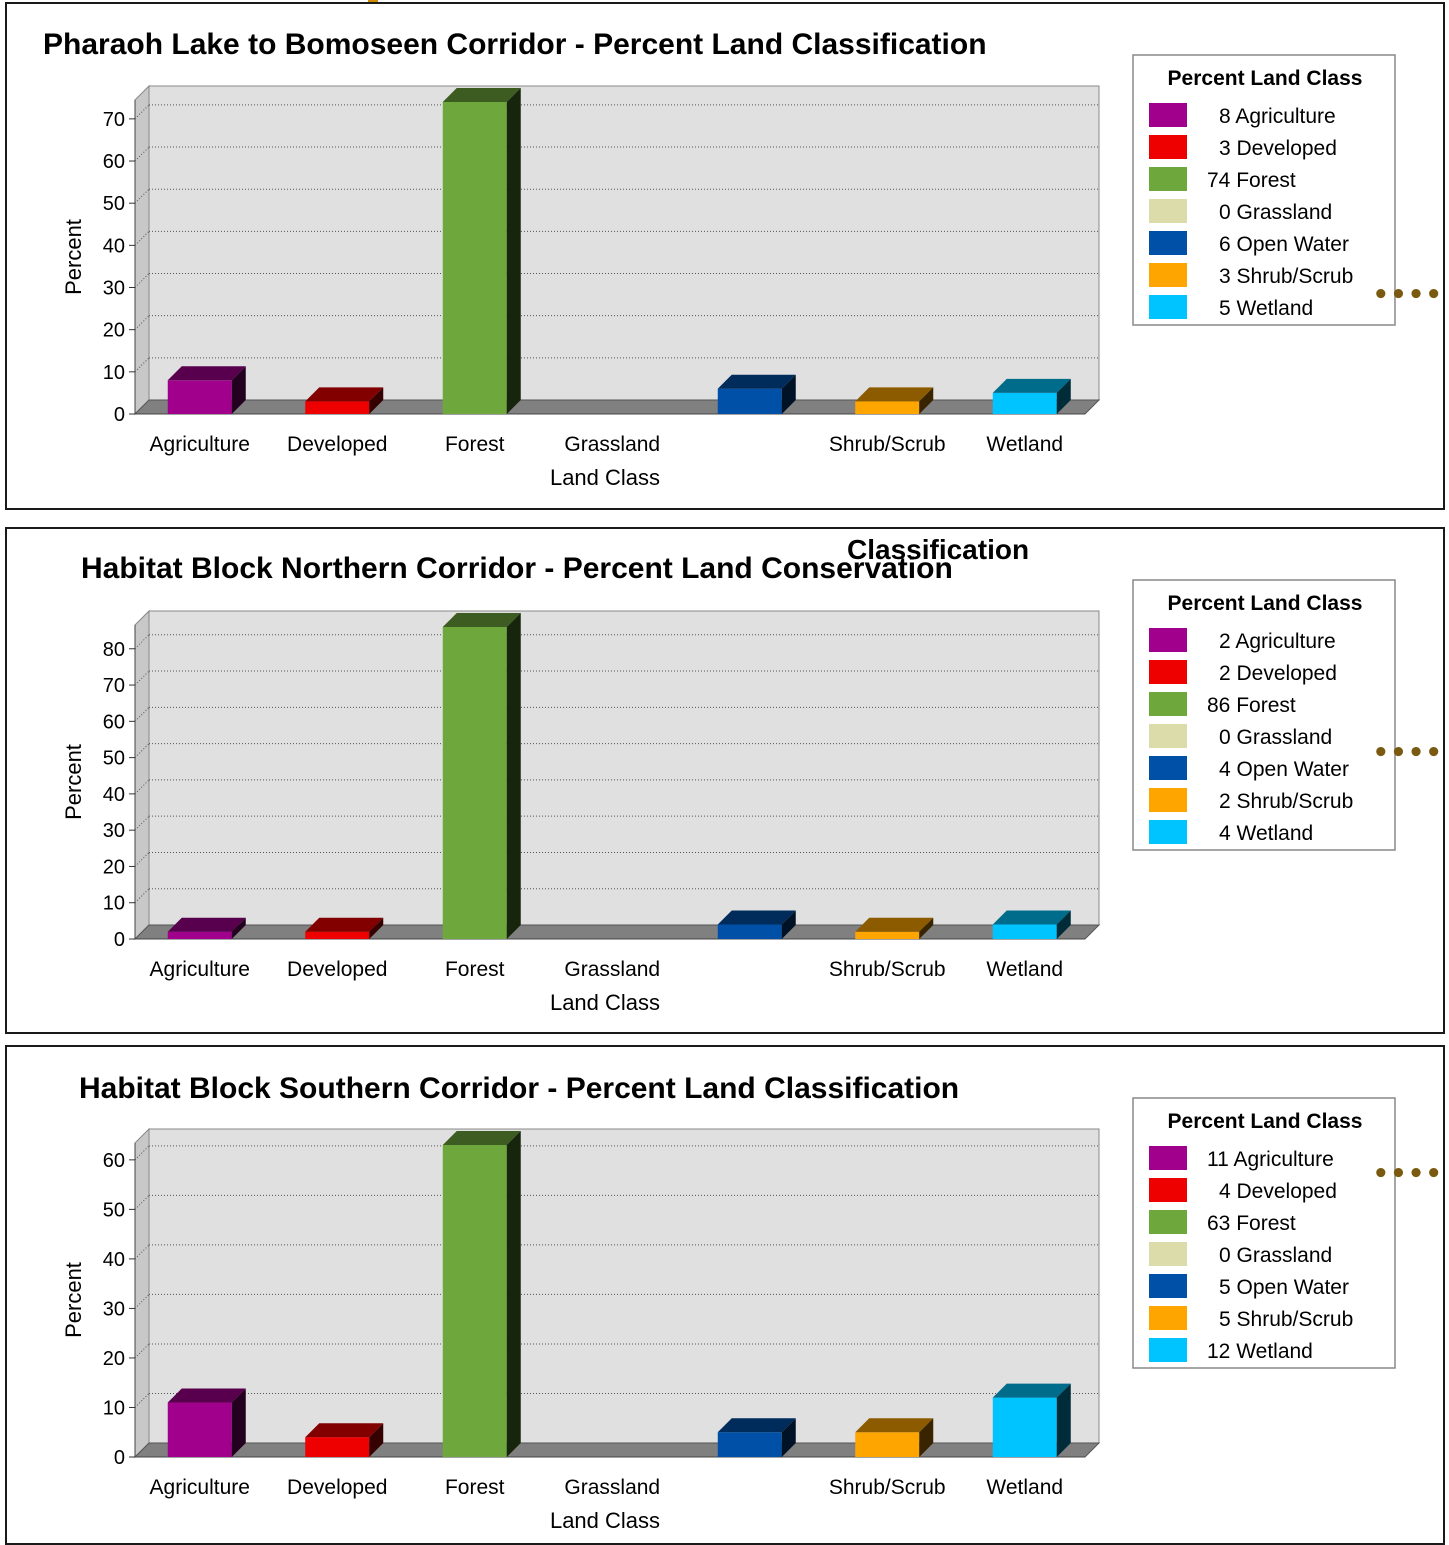 The image size is (1449, 1545). I want to click on x-tick-label-agriculture: Agriculture, so click(200, 969).